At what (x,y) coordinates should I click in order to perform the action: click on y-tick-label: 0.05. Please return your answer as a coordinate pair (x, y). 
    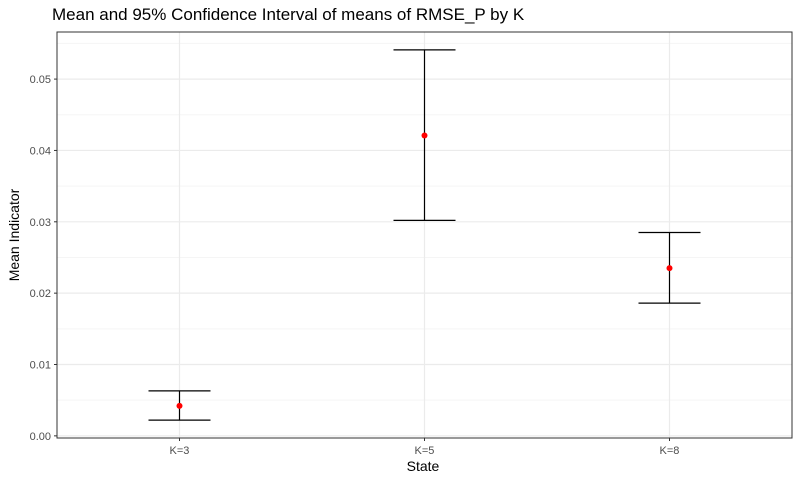
    Looking at the image, I should click on (40, 80).